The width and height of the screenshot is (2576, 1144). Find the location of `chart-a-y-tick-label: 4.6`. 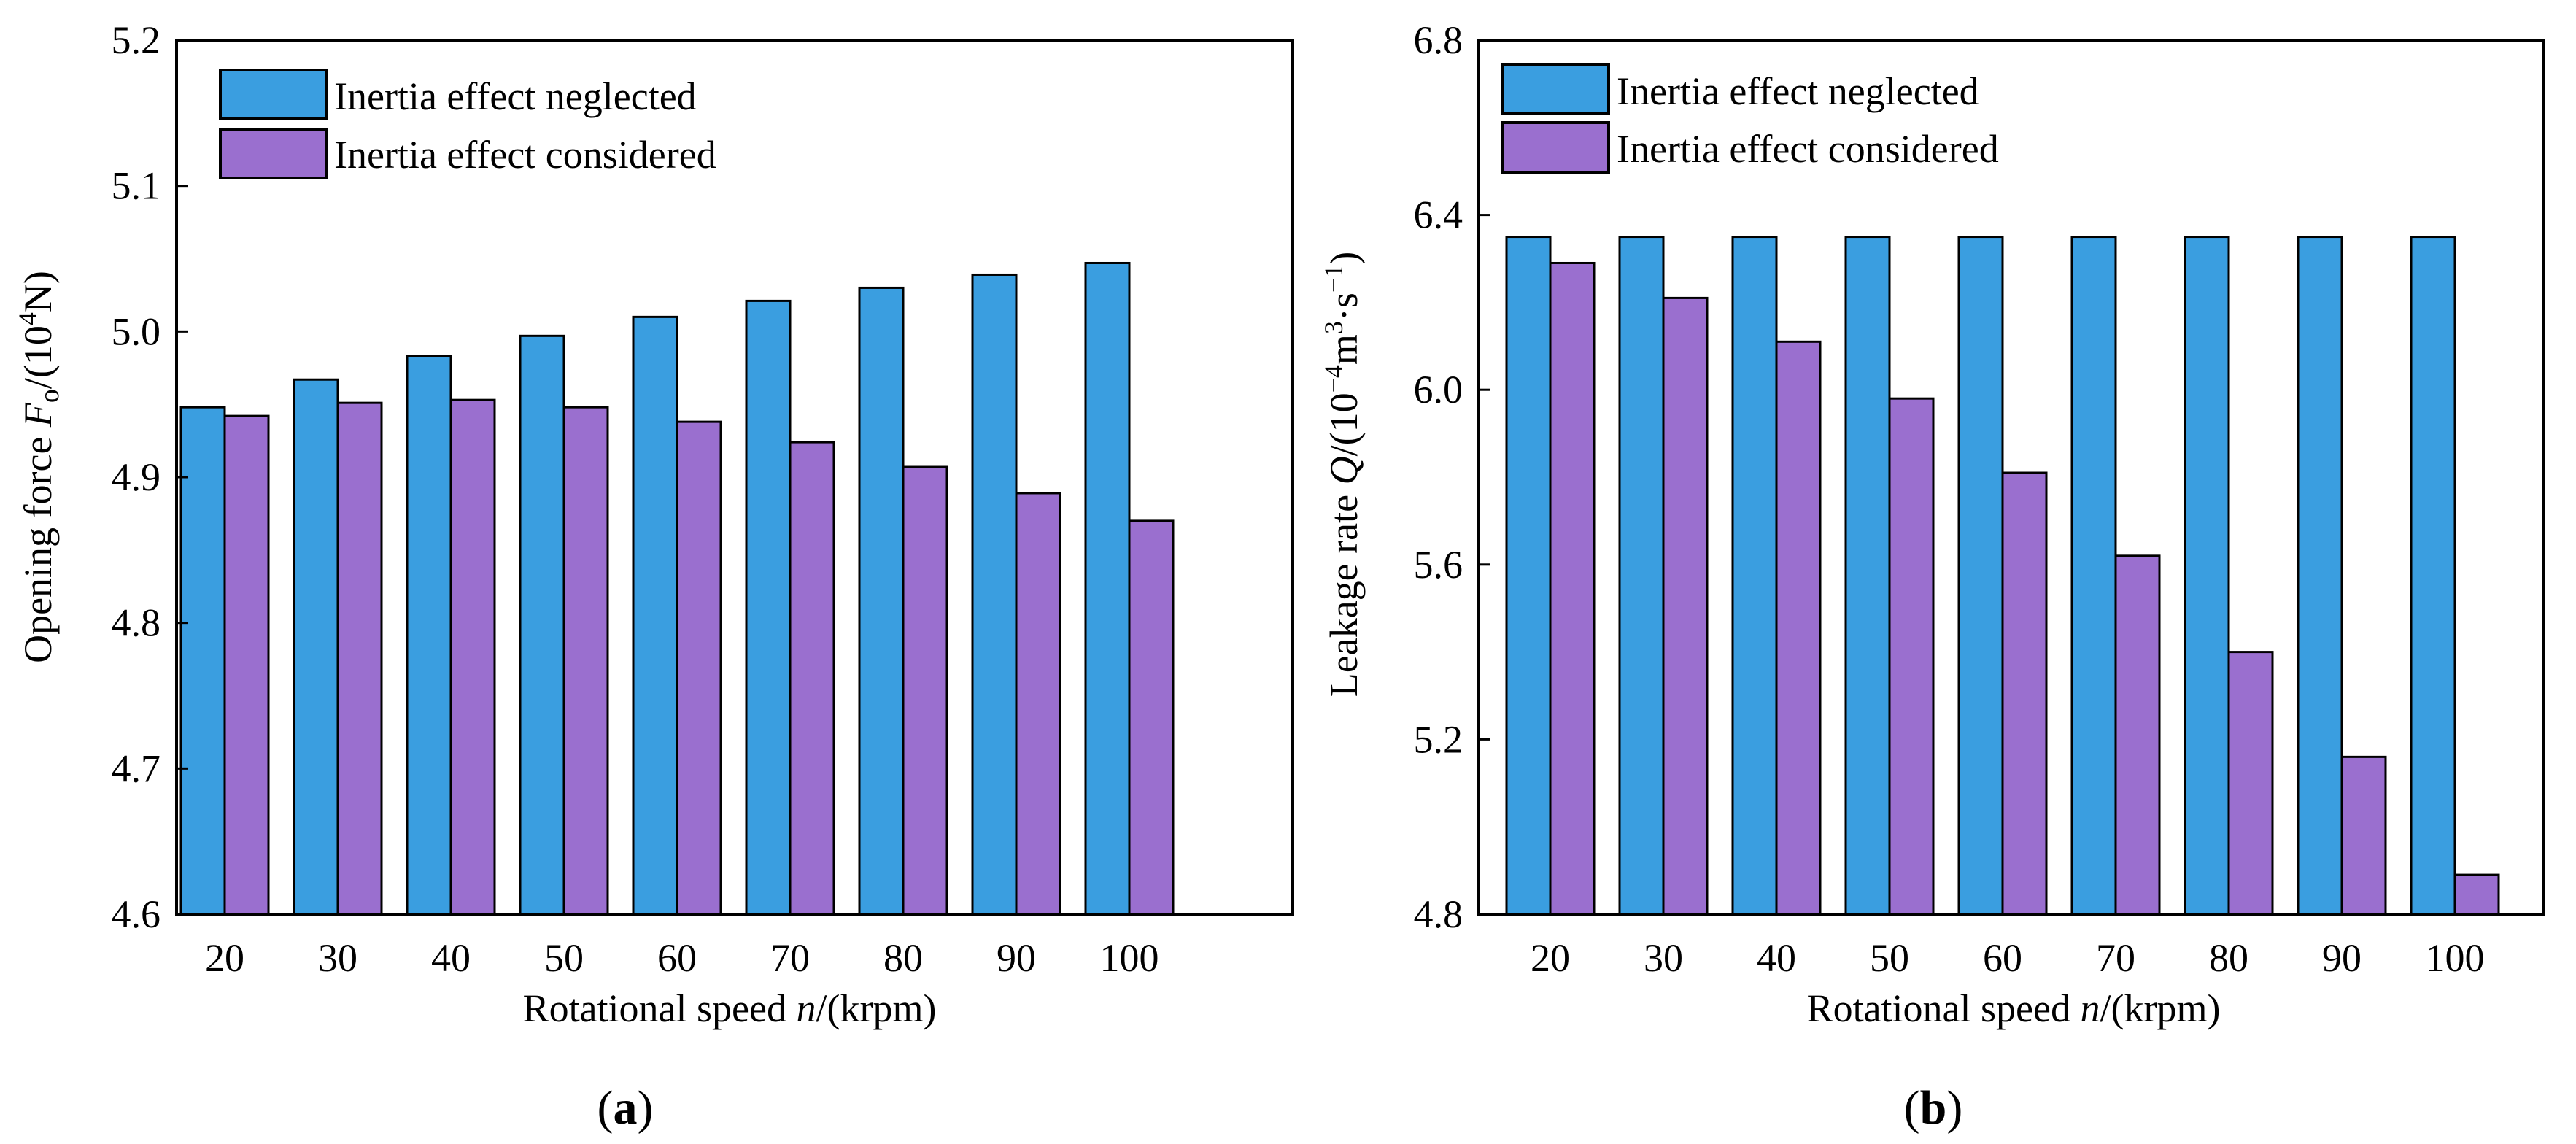

chart-a-y-tick-label: 4.6 is located at coordinates (136, 914).